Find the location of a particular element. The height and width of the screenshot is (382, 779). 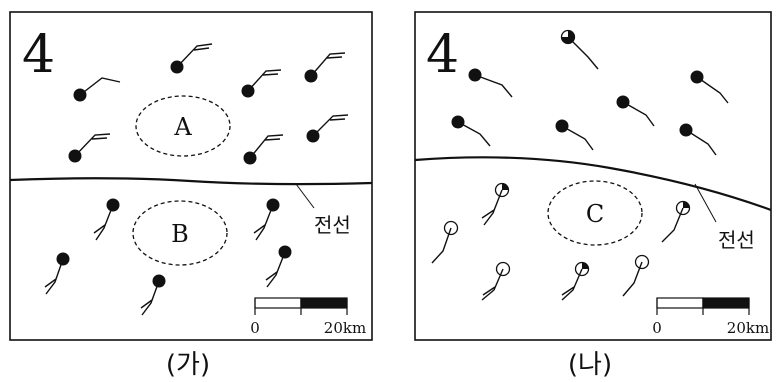

panel-b-front-leader is located at coordinates (705, 203).